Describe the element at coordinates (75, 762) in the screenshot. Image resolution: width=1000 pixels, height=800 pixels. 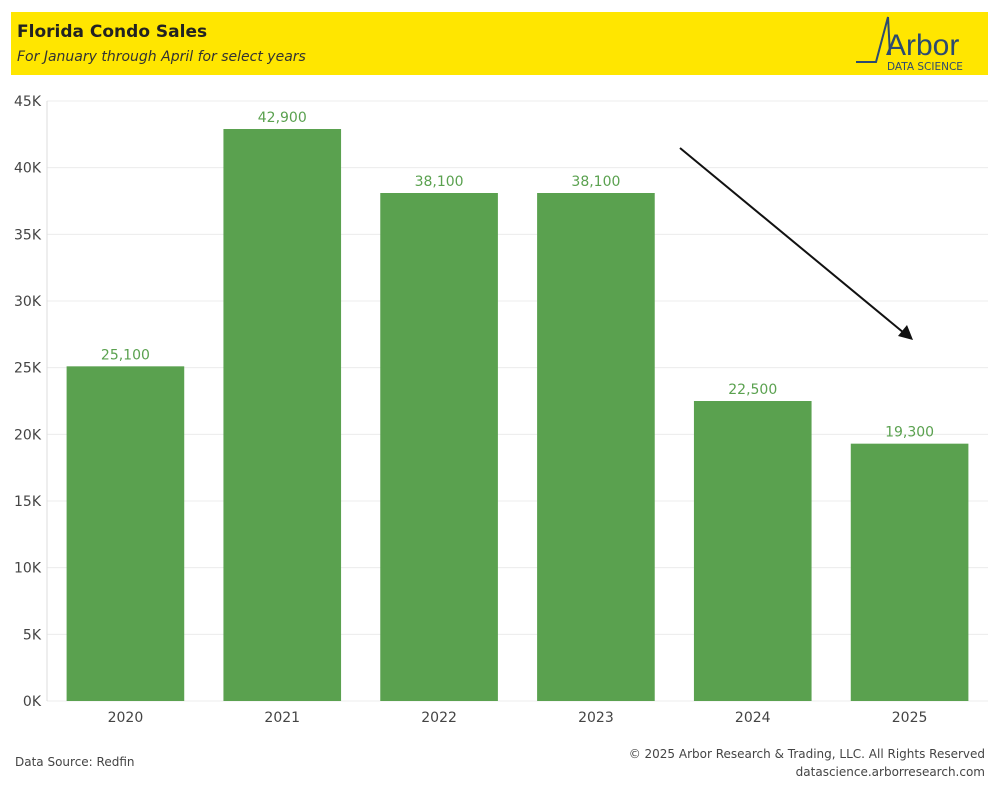
I see `data-source: Data Source: Redfin` at that location.